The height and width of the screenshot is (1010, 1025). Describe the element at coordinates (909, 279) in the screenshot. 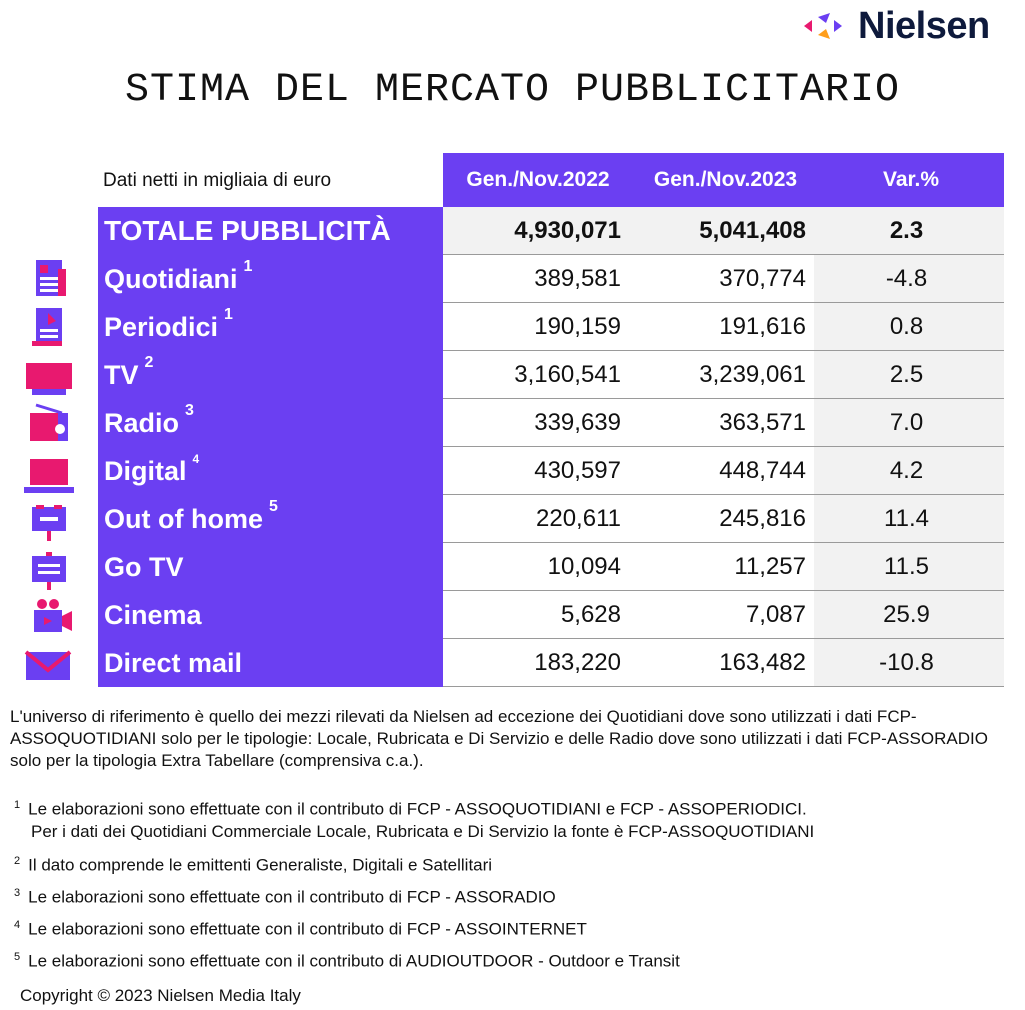

I see `cell-var: -4.8` at that location.